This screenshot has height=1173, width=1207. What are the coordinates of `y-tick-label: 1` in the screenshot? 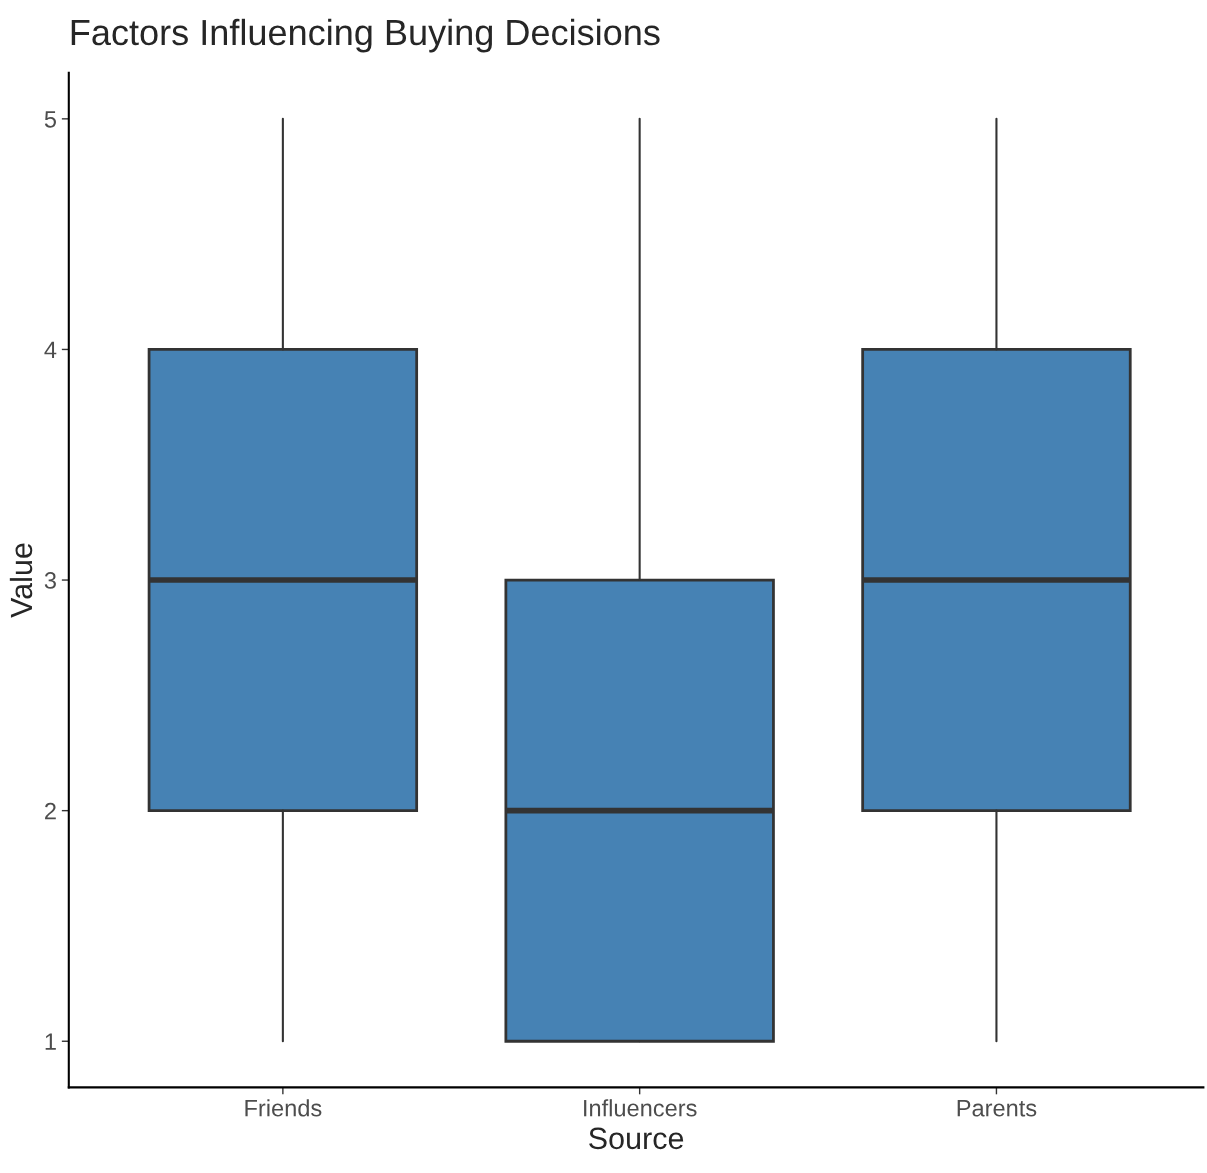 It's located at (50, 1041).